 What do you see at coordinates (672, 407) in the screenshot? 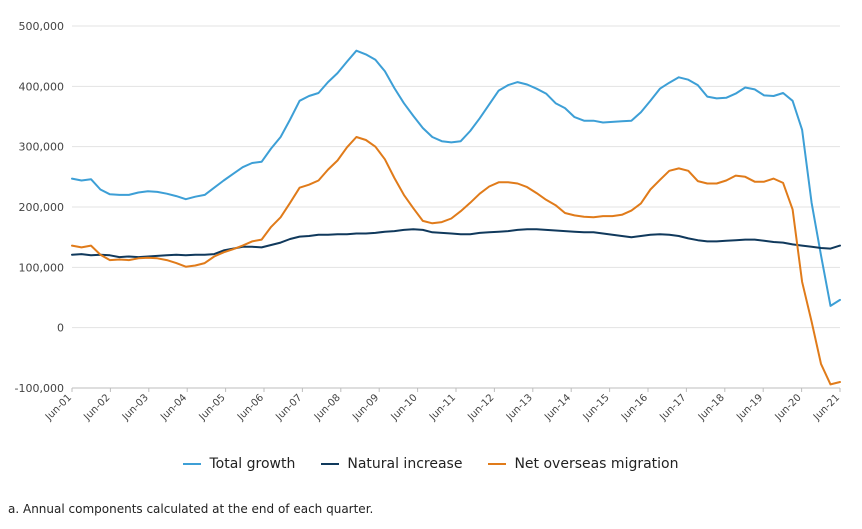
I see `x-tick-label: Jun-17` at bounding box center [672, 407].